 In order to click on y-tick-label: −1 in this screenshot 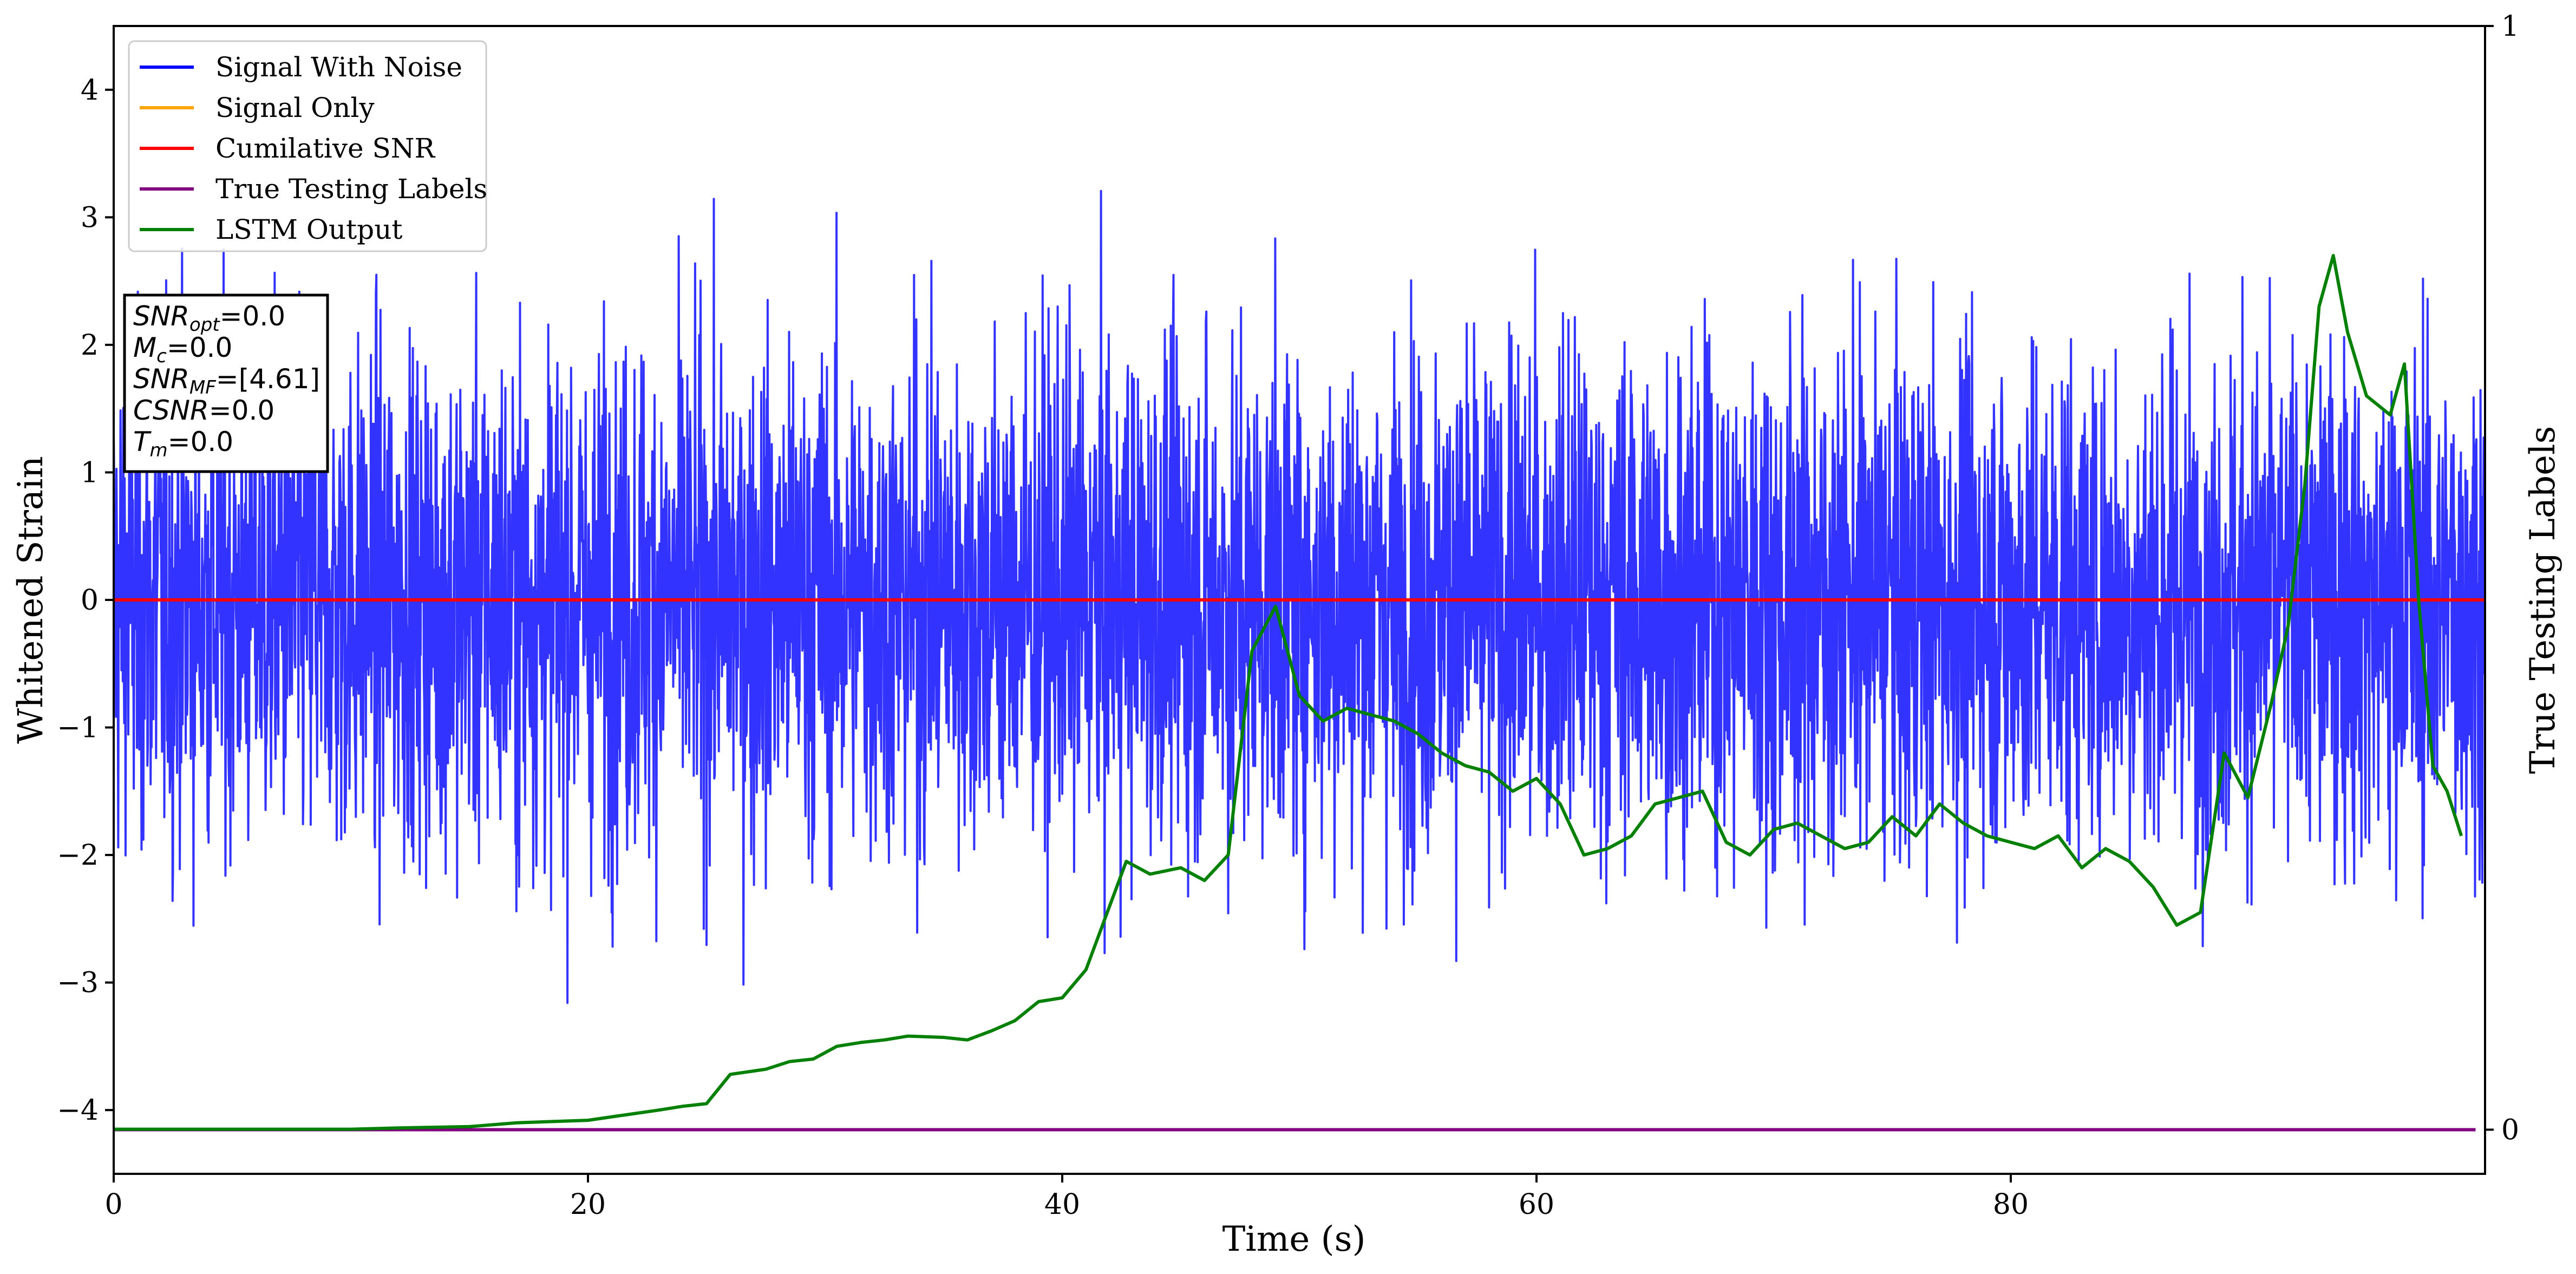, I will do `click(78, 728)`.